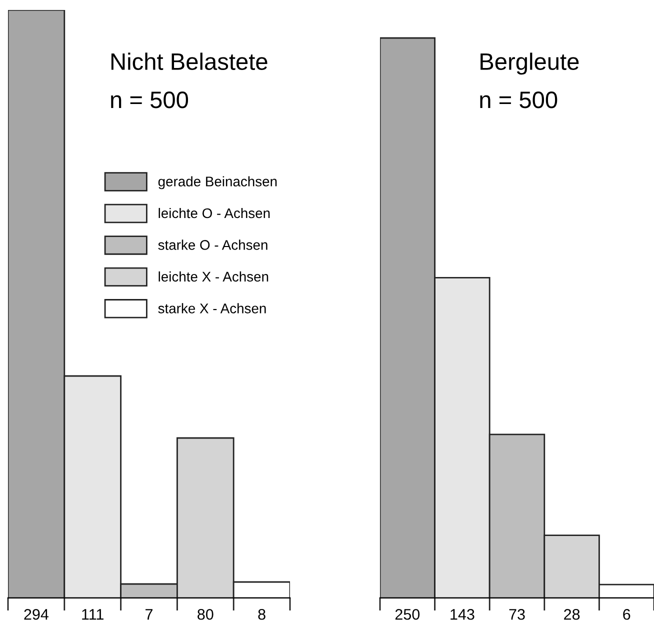 The width and height of the screenshot is (654, 625). What do you see at coordinates (407, 614) in the screenshot?
I see `data-label: 250` at bounding box center [407, 614].